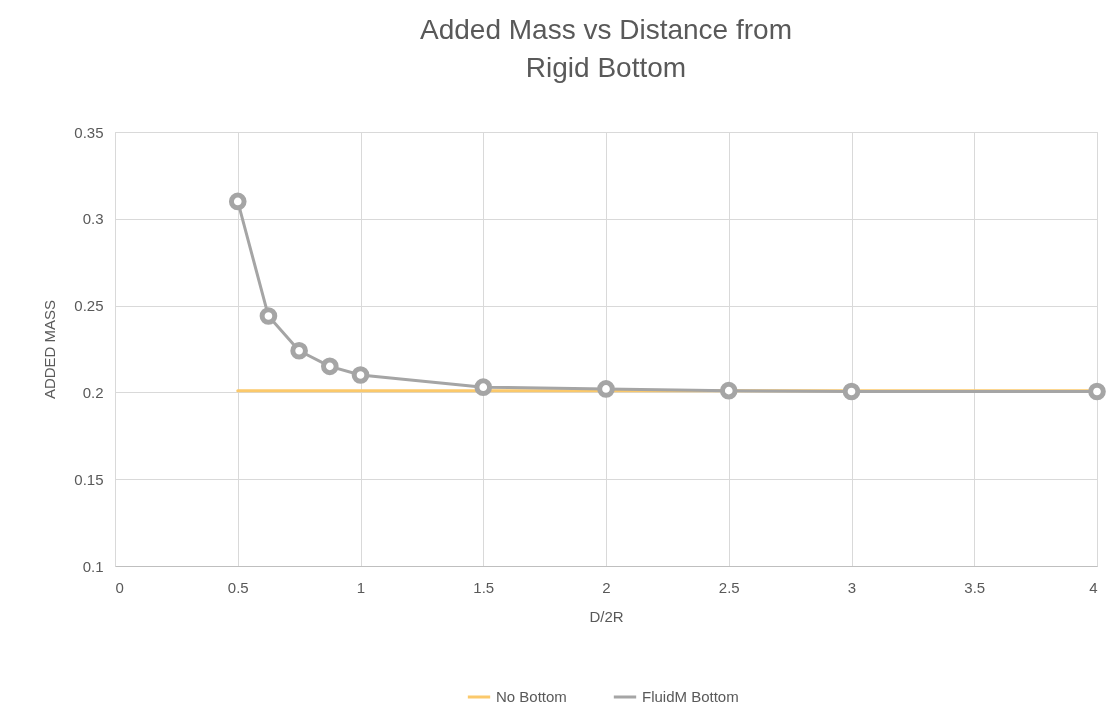 This screenshot has width=1116, height=714. Describe the element at coordinates (50, 349) in the screenshot. I see `y-axis-title: ADDED MASS` at that location.